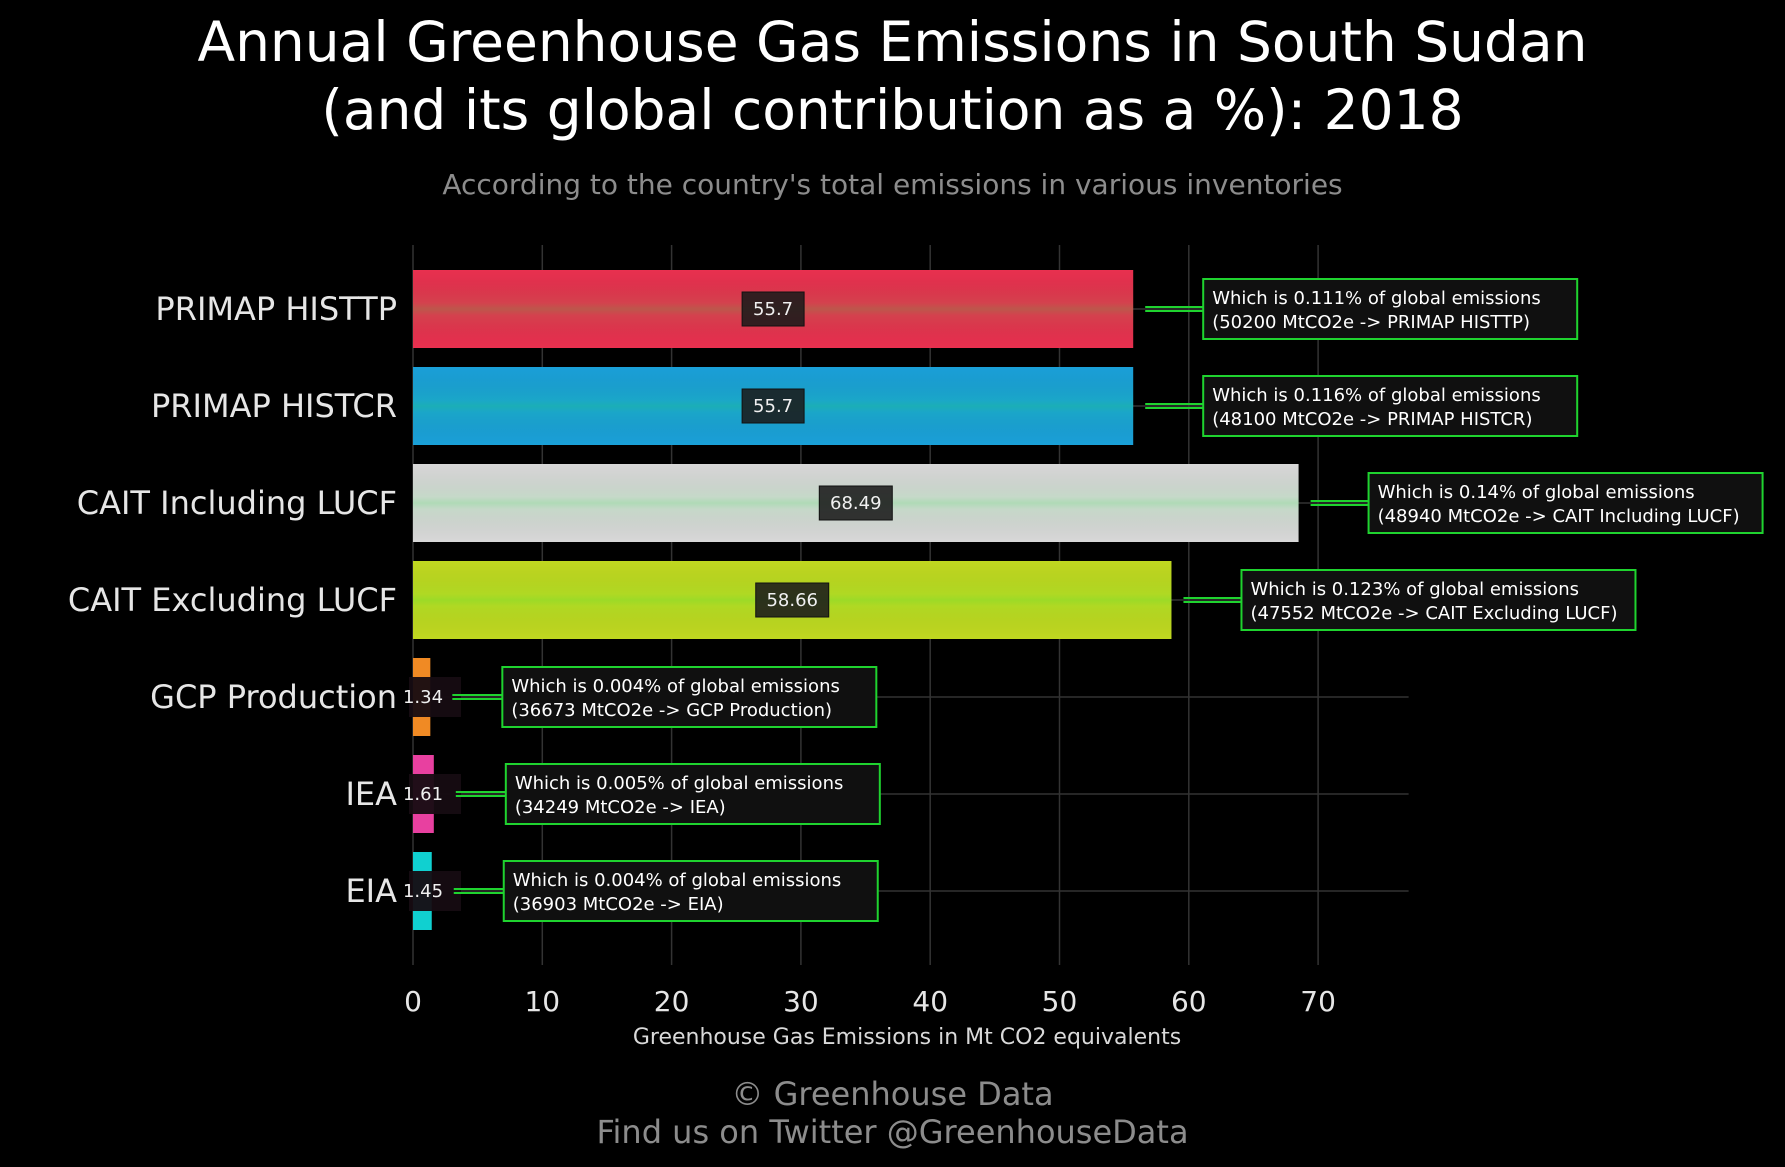  What do you see at coordinates (423, 891) in the screenshot?
I see `value-label: 1.45` at bounding box center [423, 891].